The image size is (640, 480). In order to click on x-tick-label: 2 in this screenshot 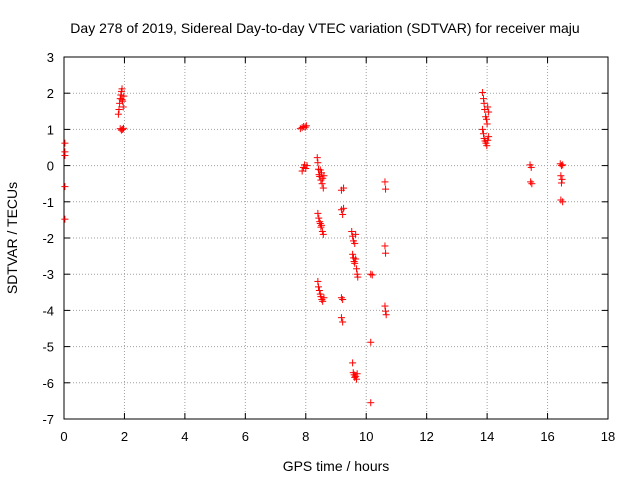, I will do `click(124, 436)`.